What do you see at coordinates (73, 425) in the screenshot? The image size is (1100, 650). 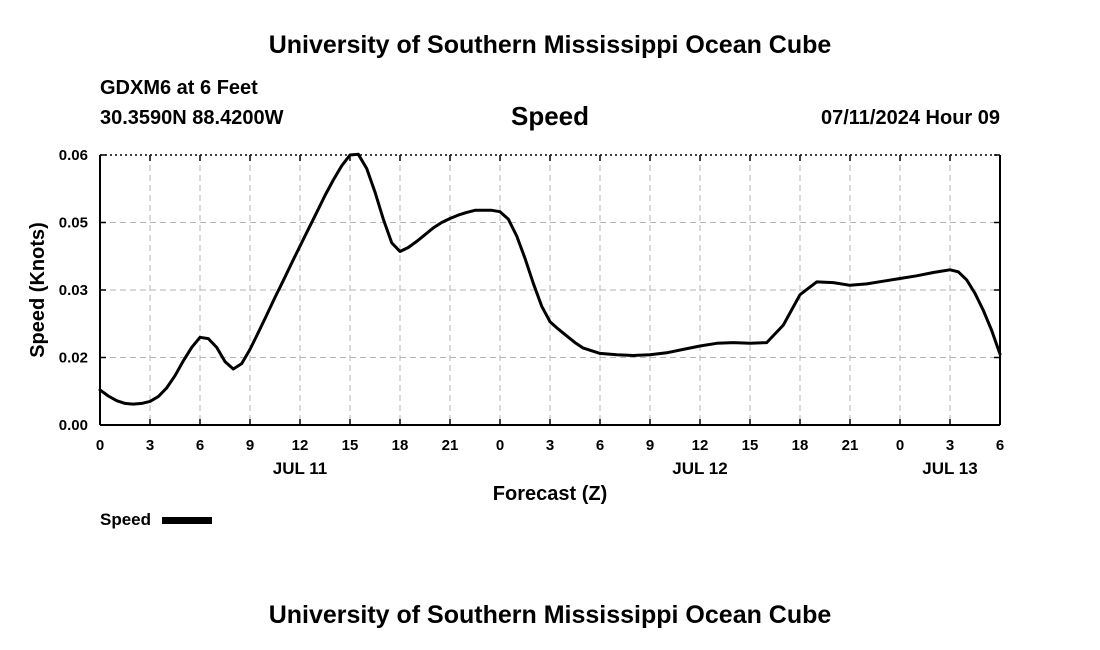 I see `y-tick-label: 0.00` at bounding box center [73, 425].